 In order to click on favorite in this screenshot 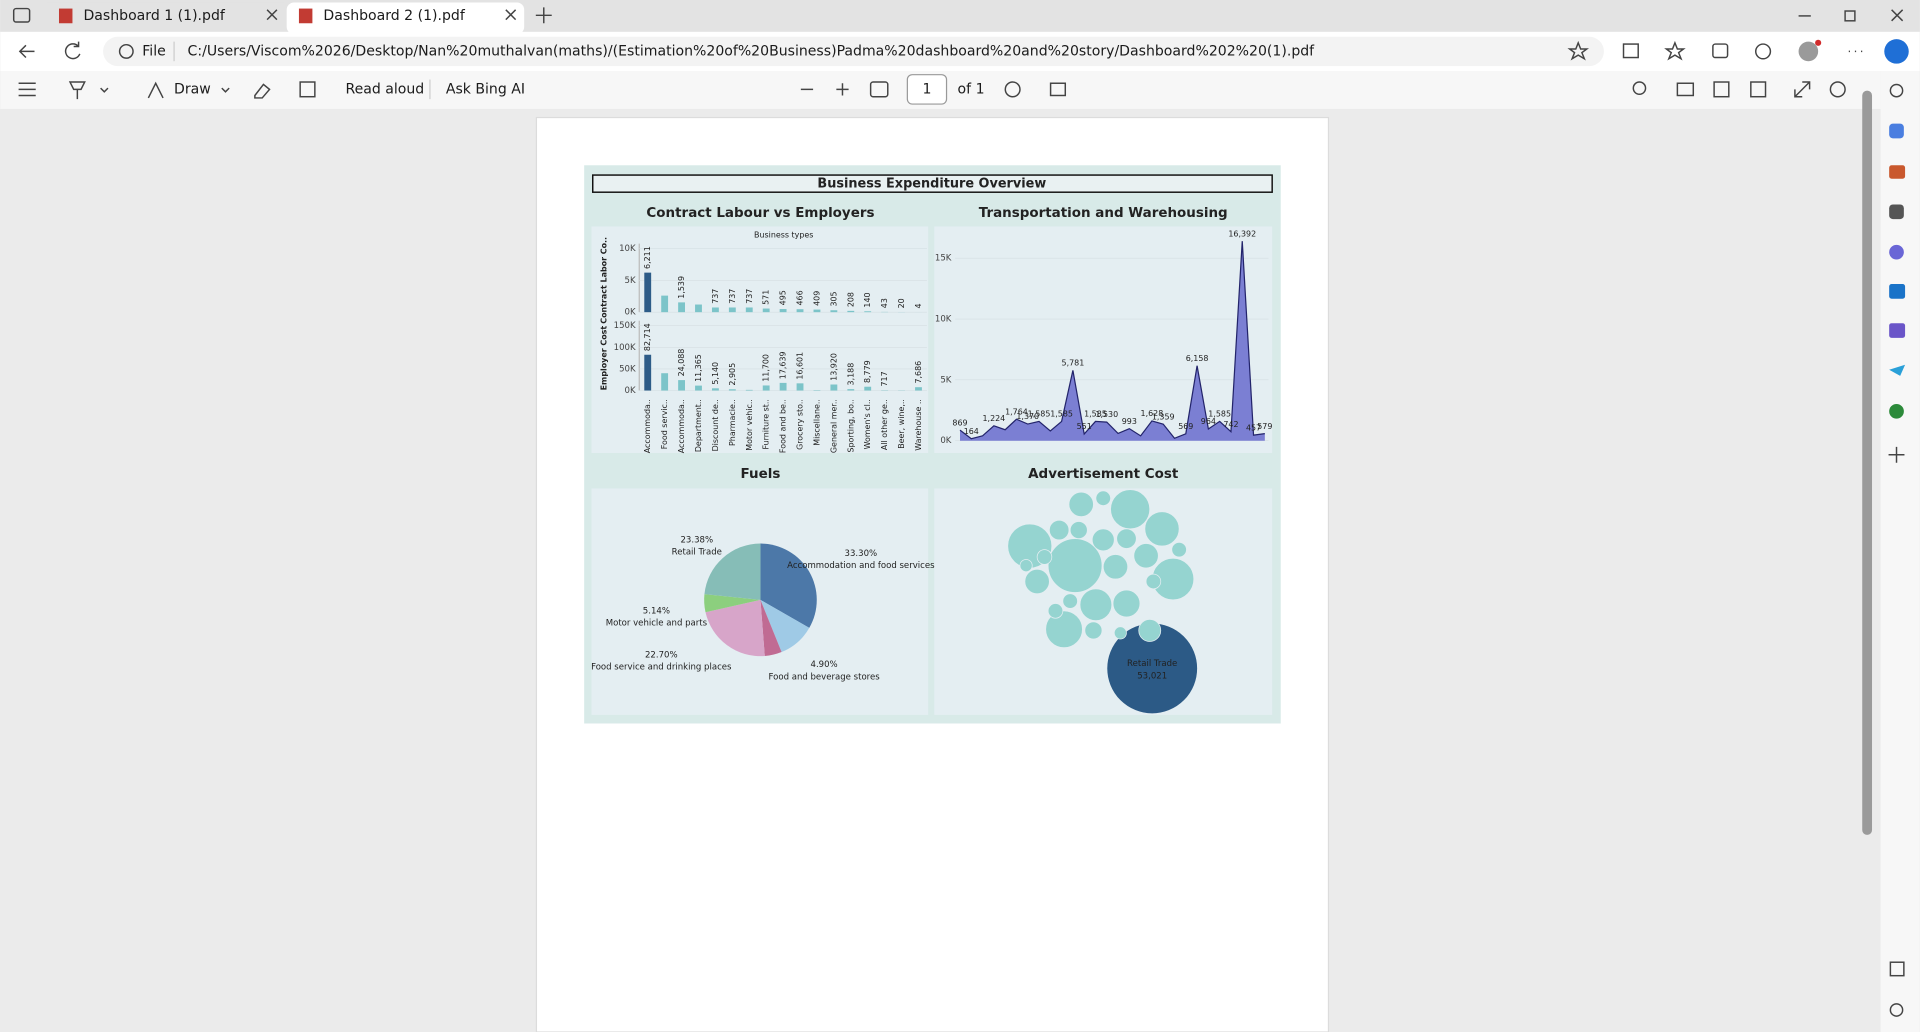, I will do `click(1578, 50)`.